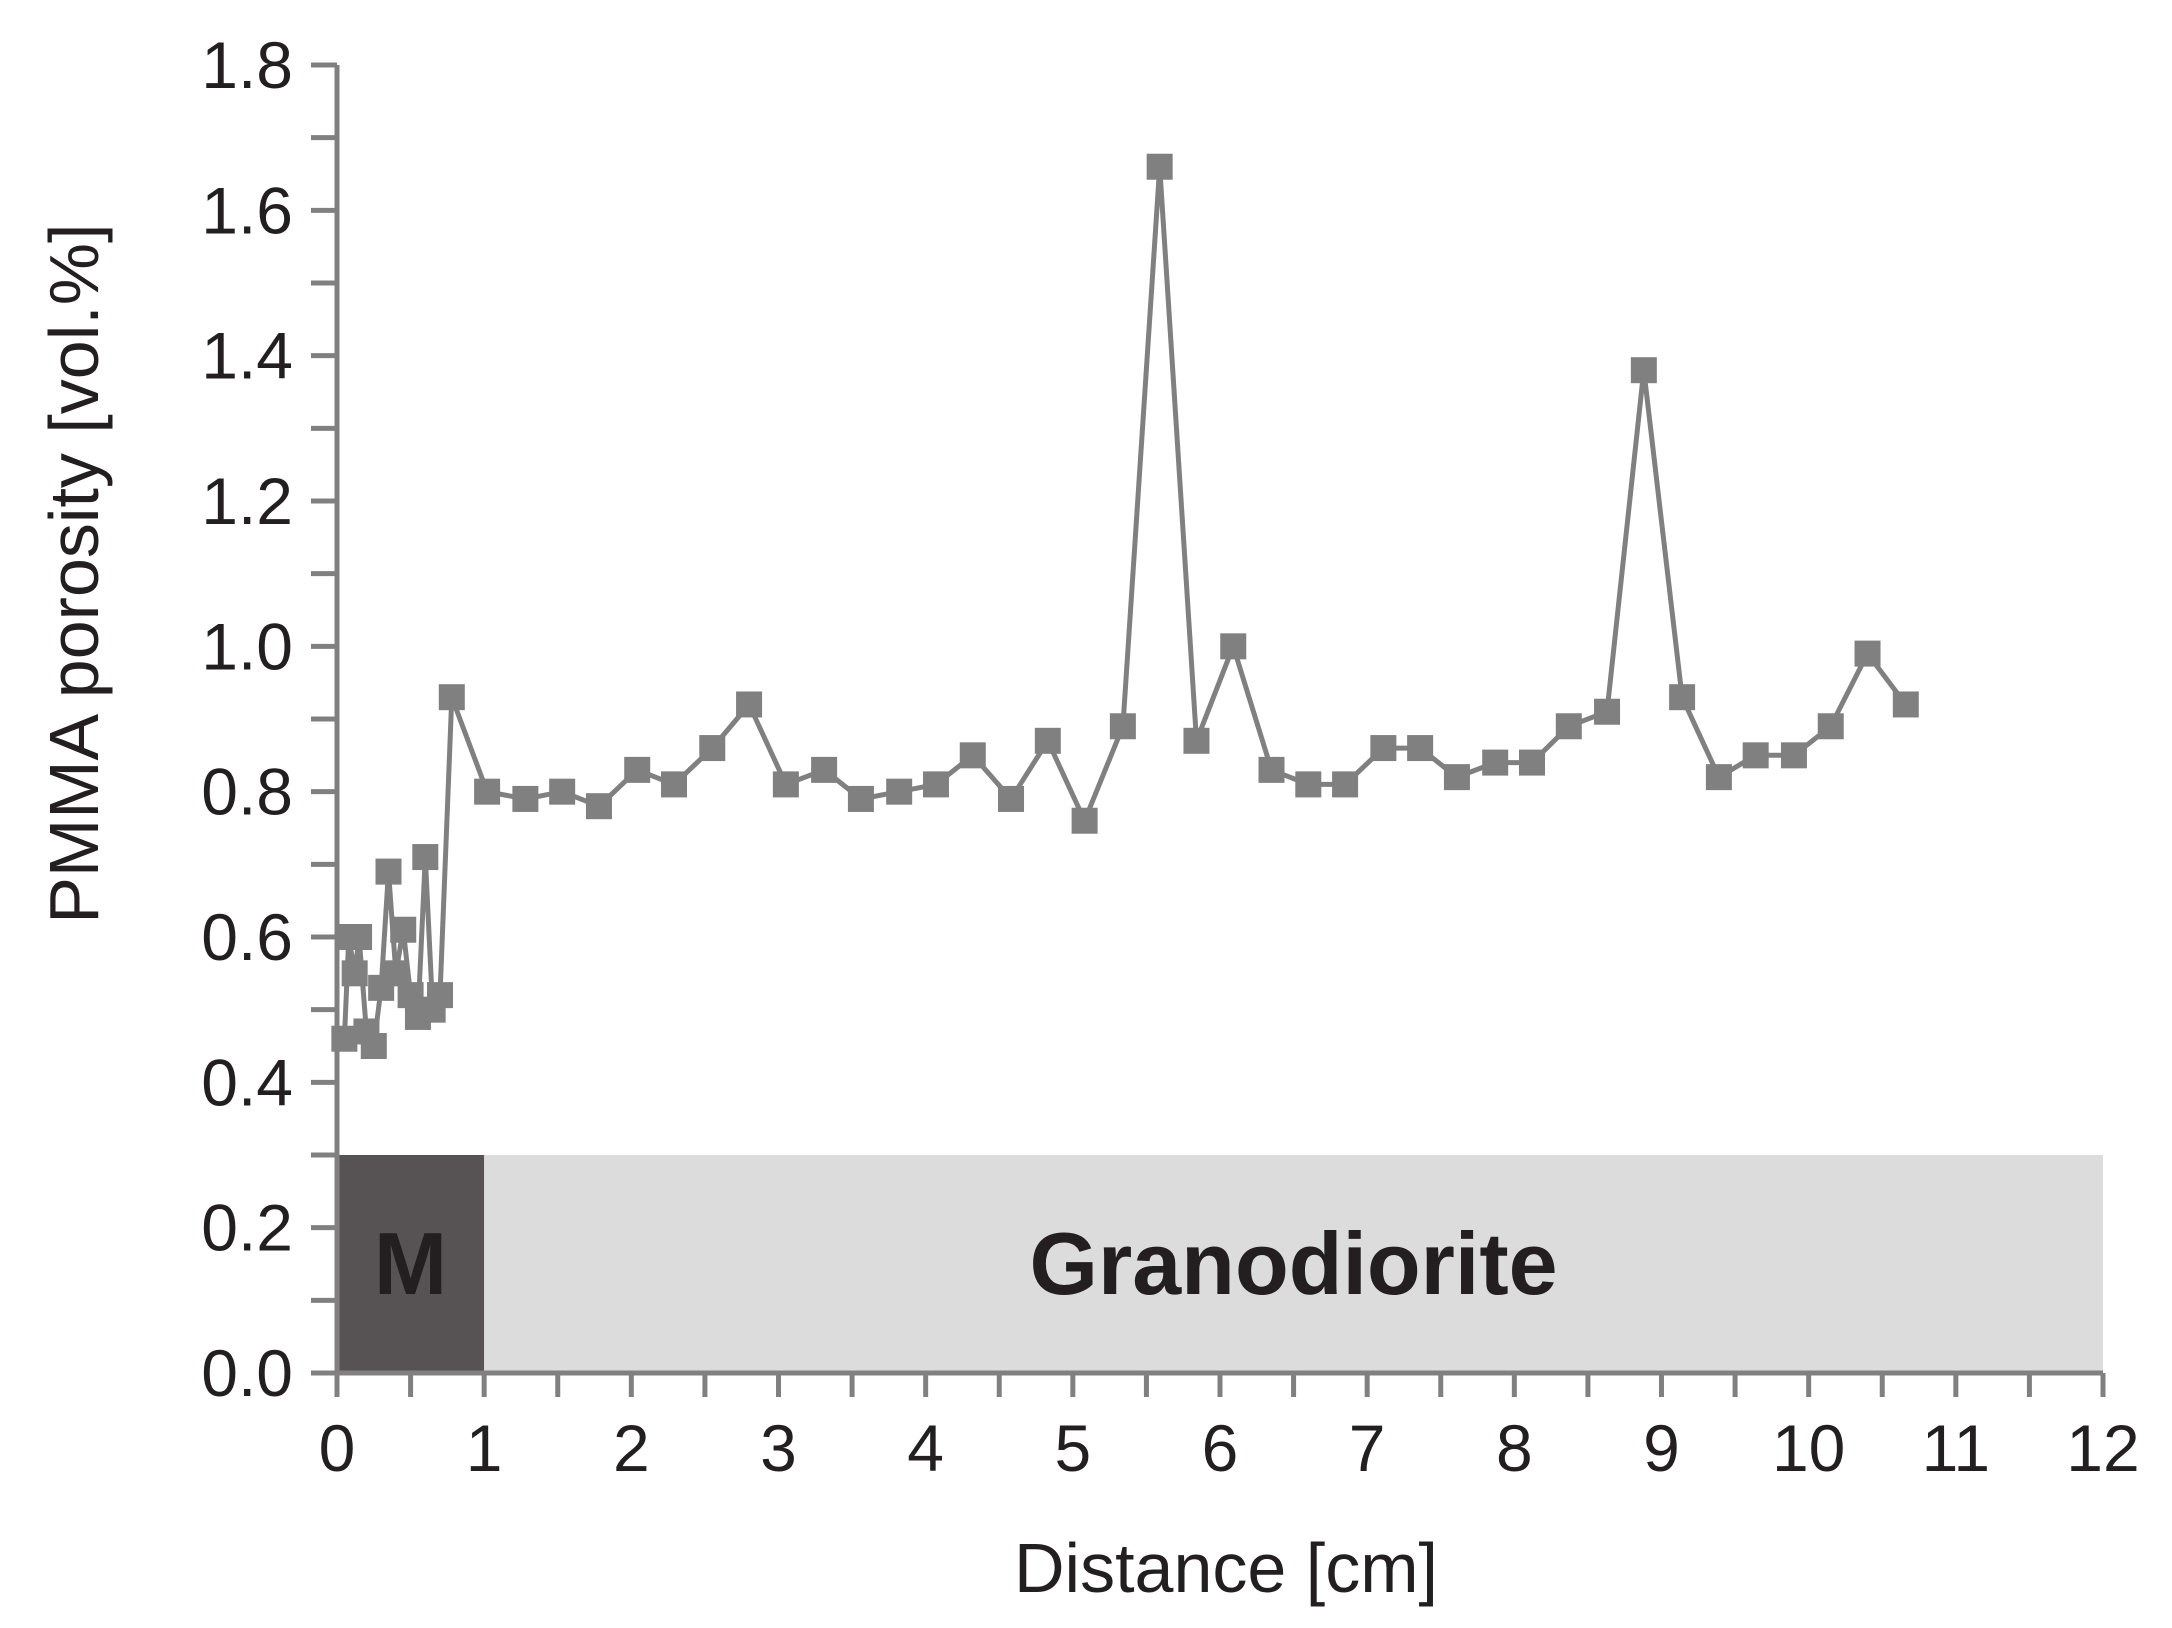 The height and width of the screenshot is (1628, 2172). I want to click on x-tick-label: 5, so click(1072, 1448).